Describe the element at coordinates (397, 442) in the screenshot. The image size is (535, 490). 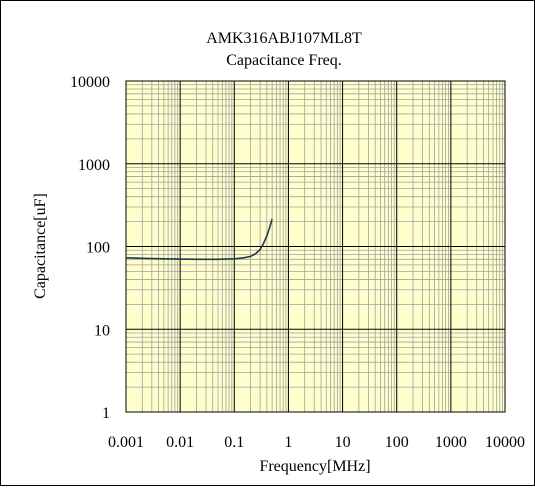
I see `x-tick-label: 100` at that location.